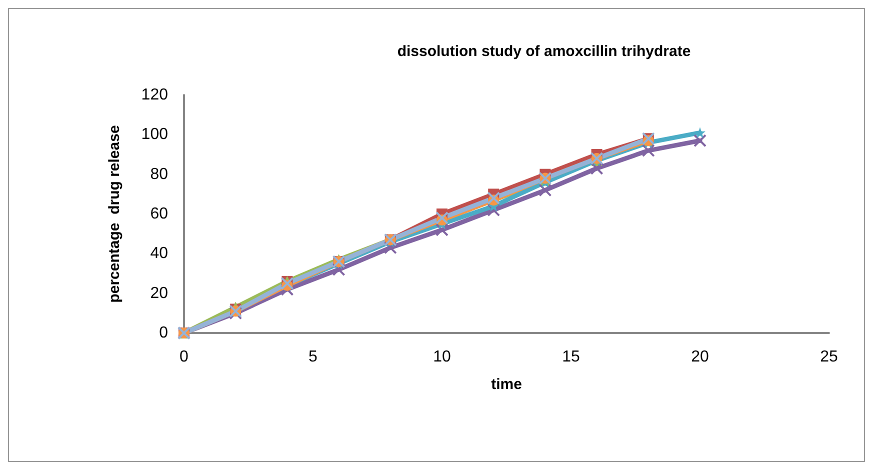 Image resolution: width=873 pixels, height=470 pixels. What do you see at coordinates (159, 293) in the screenshot?
I see `y-tick-label: 20` at bounding box center [159, 293].